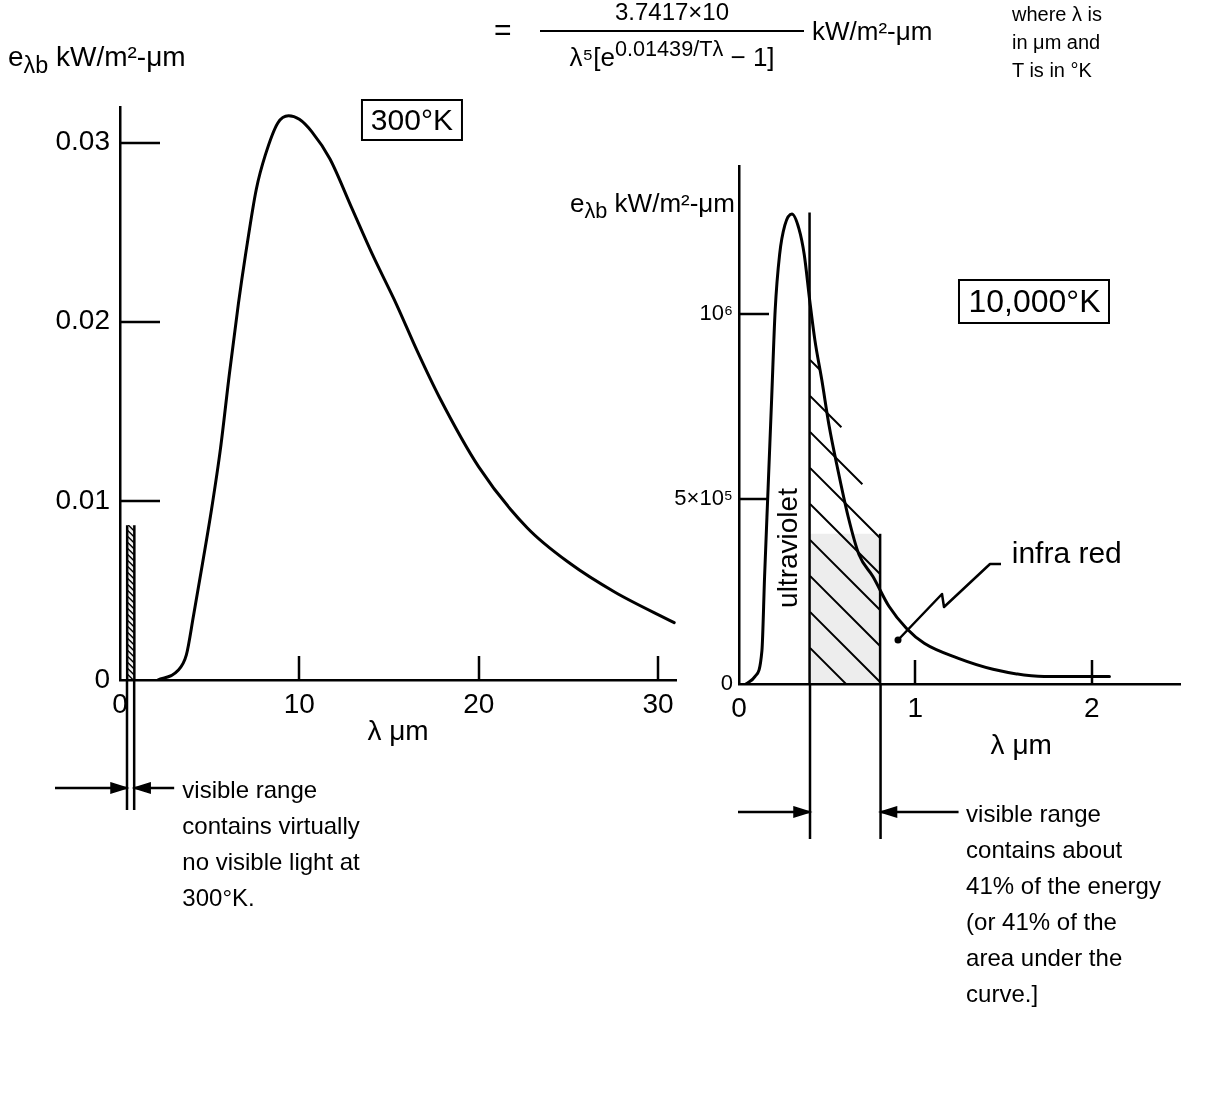 Image resolution: width=1221 pixels, height=1093 pixels. Describe the element at coordinates (82, 499) in the screenshot. I see `y-tick-label: 0.01` at that location.